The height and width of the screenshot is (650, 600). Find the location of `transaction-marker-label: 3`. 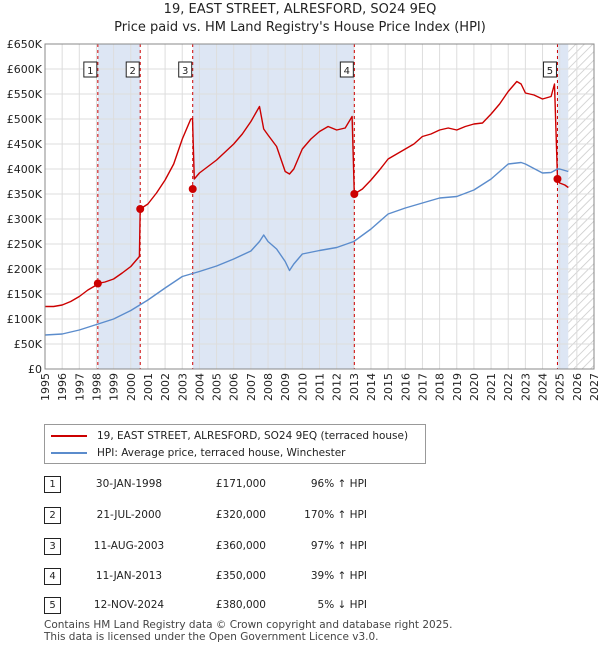

transaction-marker-label: 3 is located at coordinates (185, 71).